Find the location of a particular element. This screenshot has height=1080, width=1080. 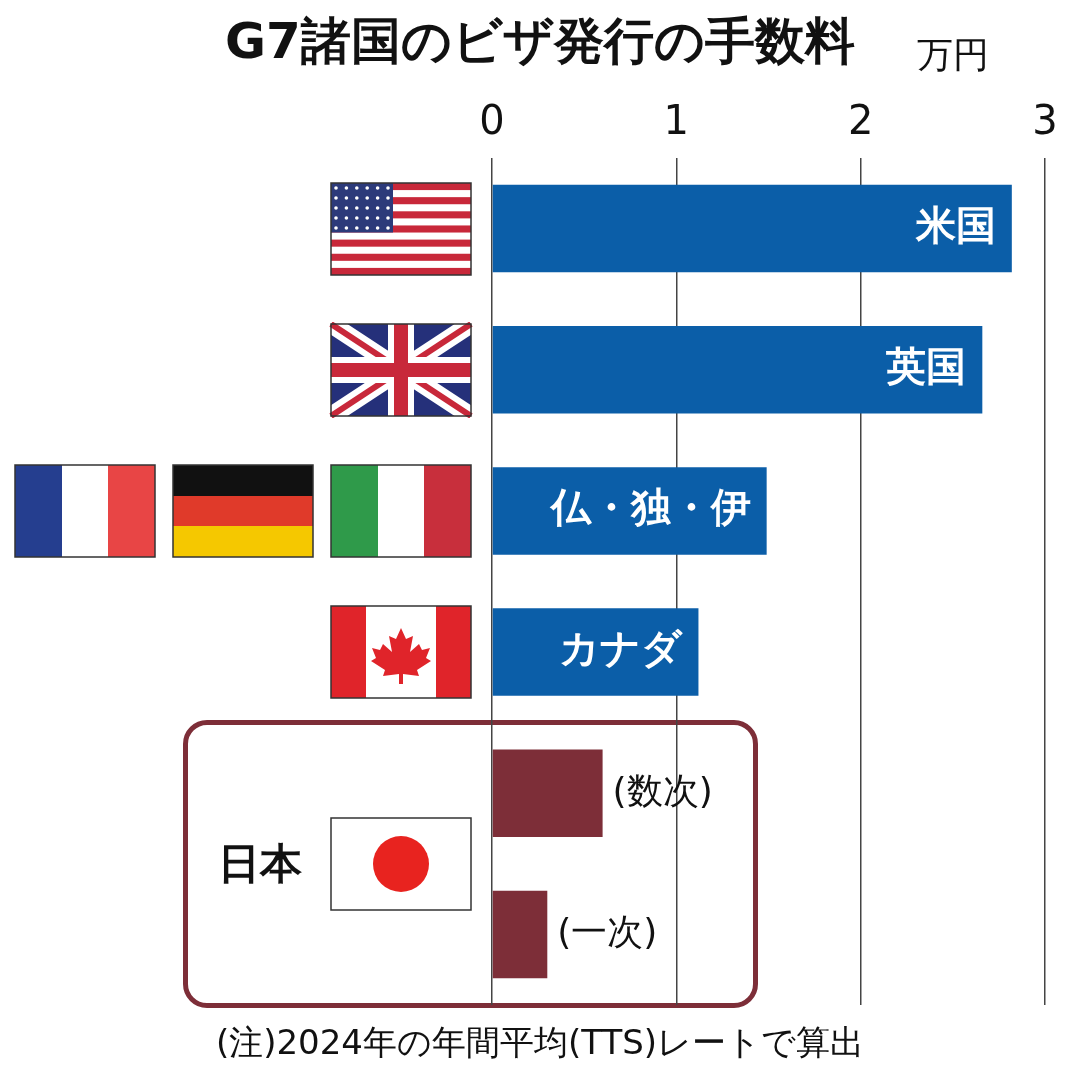

x-tick-label: 2 is located at coordinates (860, 120).